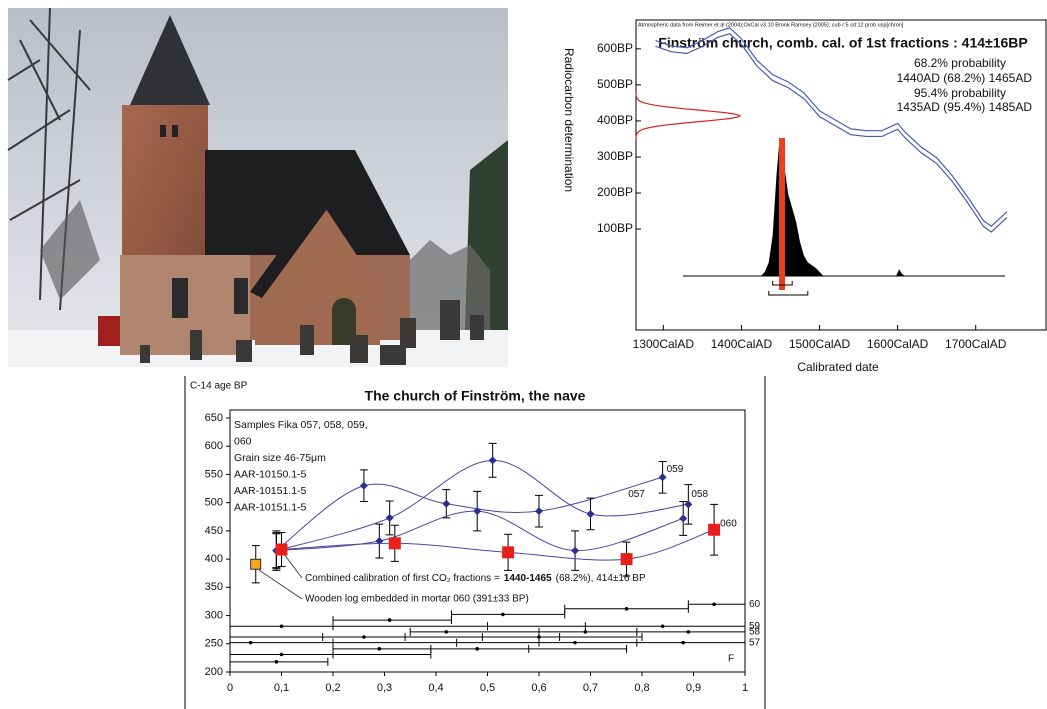 The image size is (1047, 709). What do you see at coordinates (214, 446) in the screenshot?
I see `y-tick-label: 600` at bounding box center [214, 446].